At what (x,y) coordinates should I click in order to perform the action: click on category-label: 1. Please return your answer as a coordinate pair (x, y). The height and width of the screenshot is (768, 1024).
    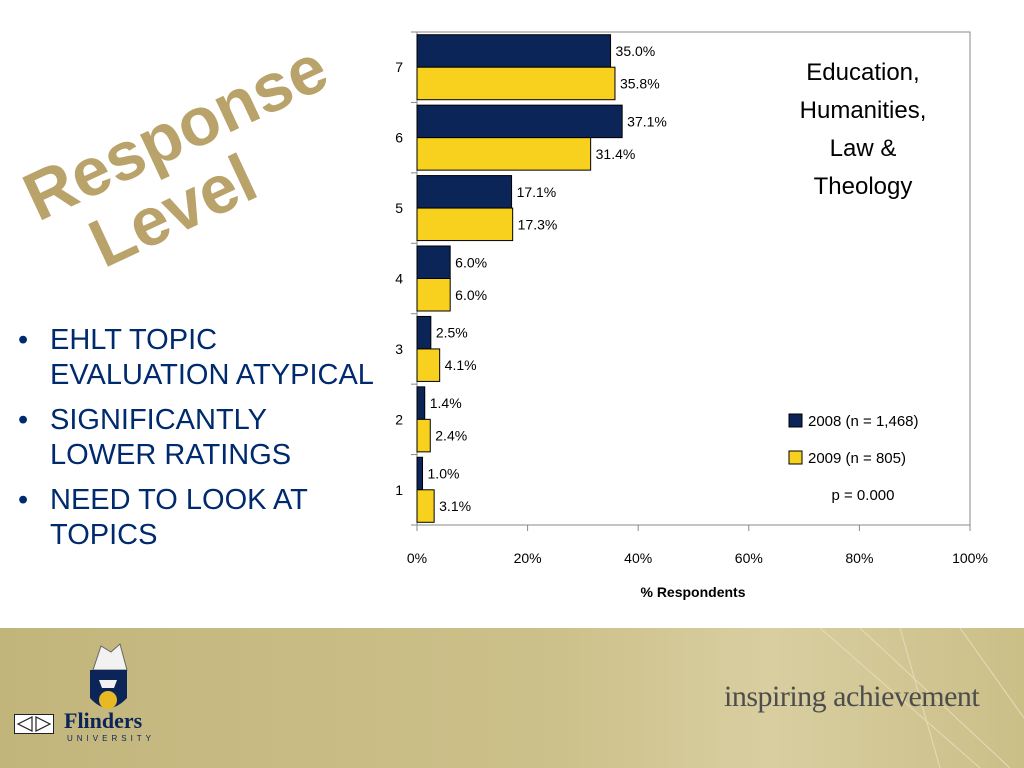
    Looking at the image, I should click on (399, 490).